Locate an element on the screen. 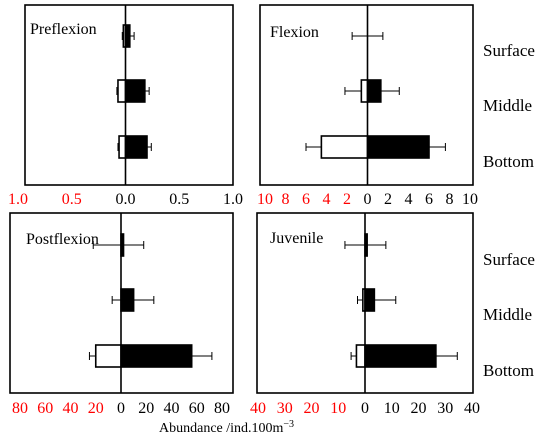  x-axis-title: Abundance /ind.100m−3 is located at coordinates (226, 427).